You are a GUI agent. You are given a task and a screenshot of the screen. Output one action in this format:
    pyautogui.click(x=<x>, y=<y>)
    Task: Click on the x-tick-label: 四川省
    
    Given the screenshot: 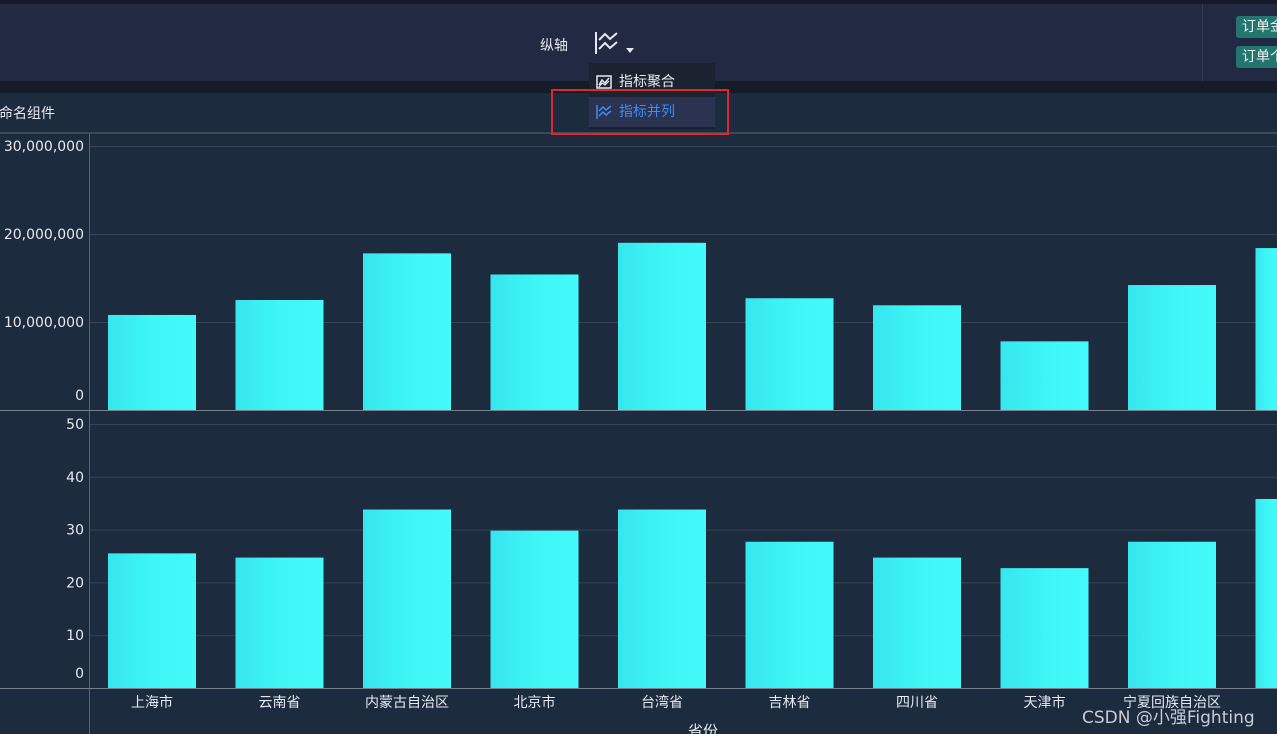 What is the action you would take?
    pyautogui.click(x=917, y=703)
    